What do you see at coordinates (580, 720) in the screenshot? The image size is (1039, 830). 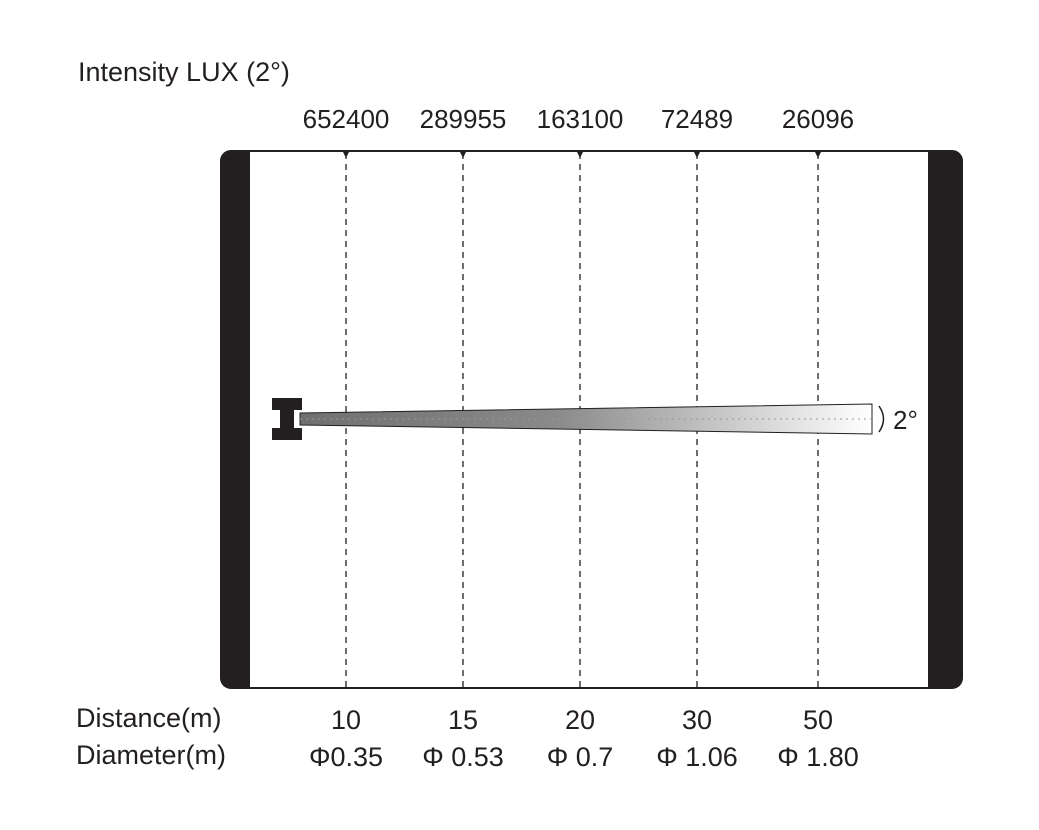 I see `distance-value: 20` at bounding box center [580, 720].